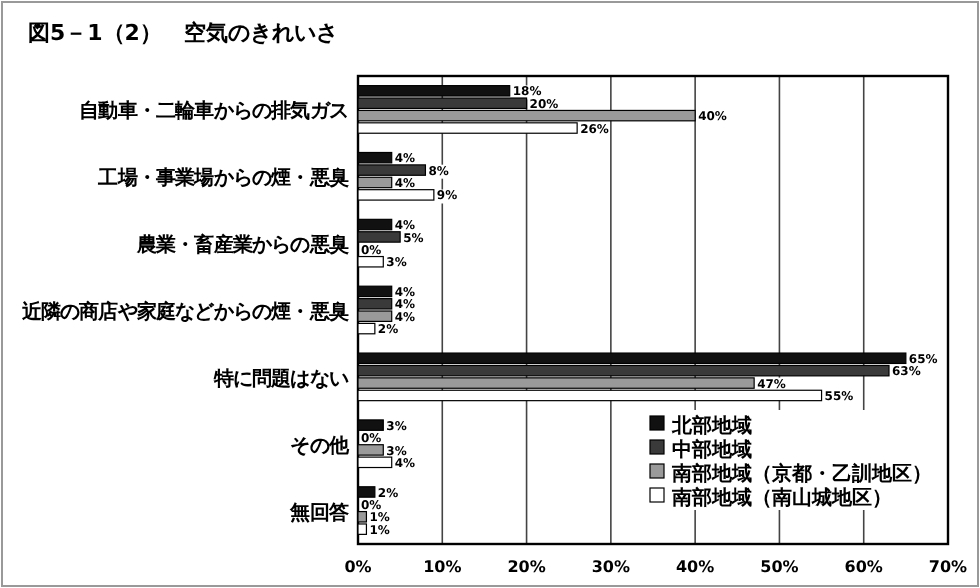 This screenshot has height=588, width=980. Describe the element at coordinates (358, 567) in the screenshot. I see `x-tick-label: 0%` at that location.